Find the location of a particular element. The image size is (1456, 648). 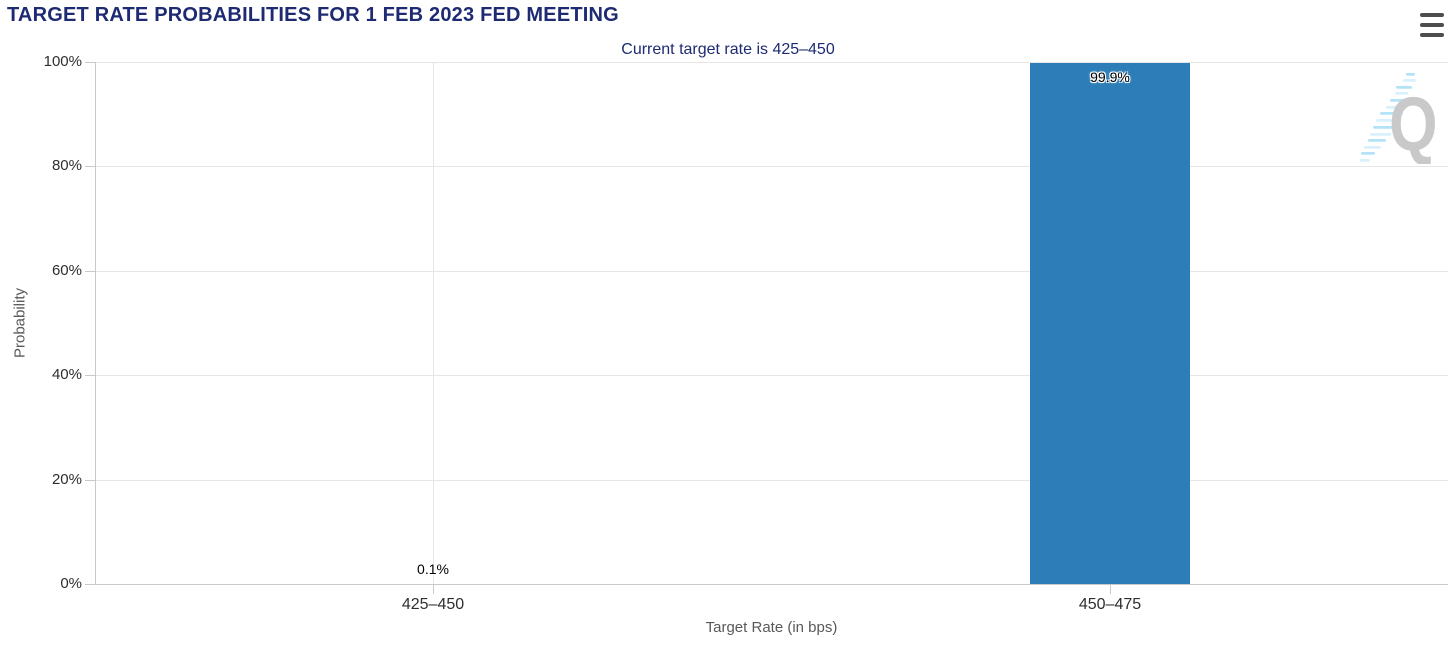

y-tick-label: 0% is located at coordinates (71, 583).